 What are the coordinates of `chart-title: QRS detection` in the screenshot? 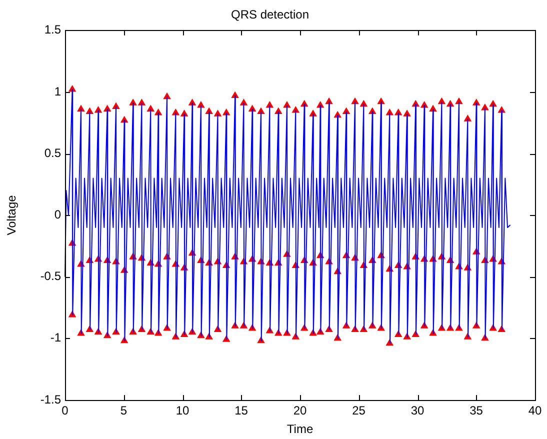 It's located at (270, 15).